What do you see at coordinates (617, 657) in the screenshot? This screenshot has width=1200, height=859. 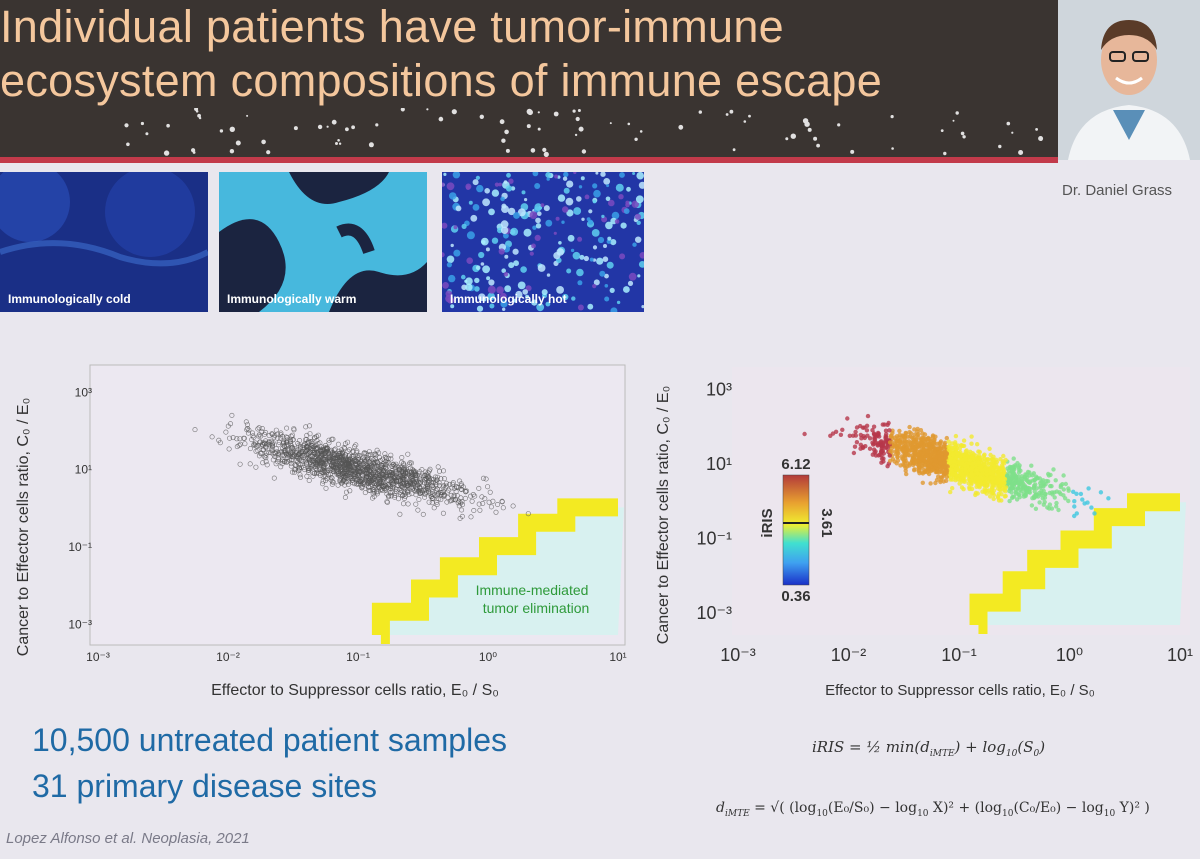 I see `x-tick-label: 10¹` at bounding box center [617, 657].